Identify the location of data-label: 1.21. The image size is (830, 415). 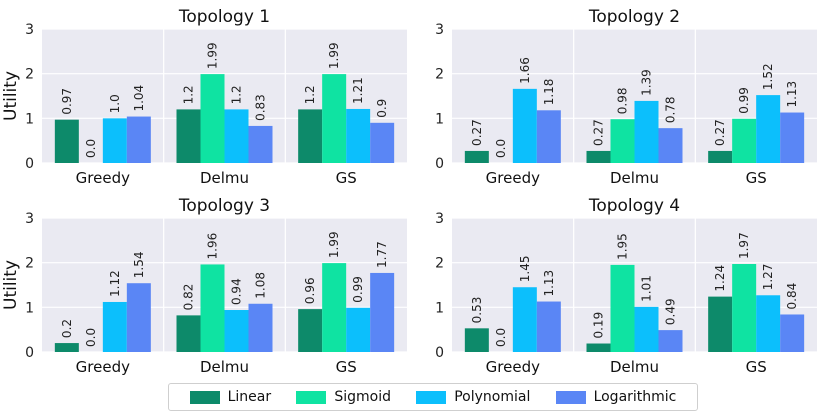
(358, 90).